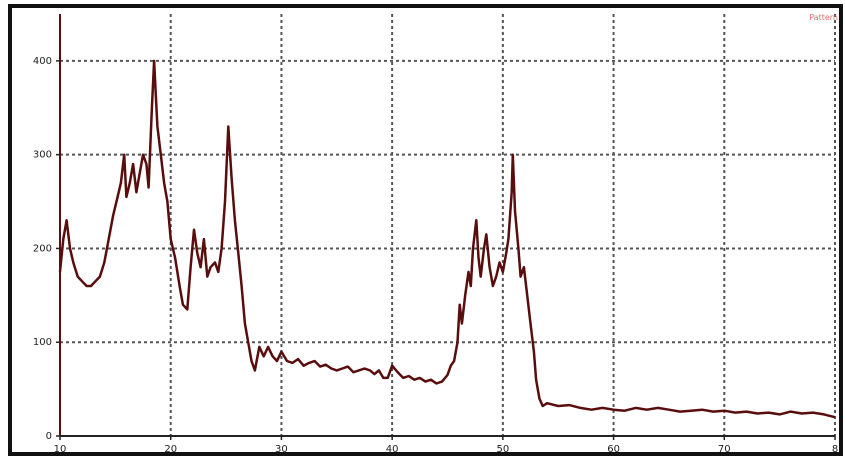 The height and width of the screenshot is (464, 845). I want to click on x-tick-label: 60, so click(613, 449).